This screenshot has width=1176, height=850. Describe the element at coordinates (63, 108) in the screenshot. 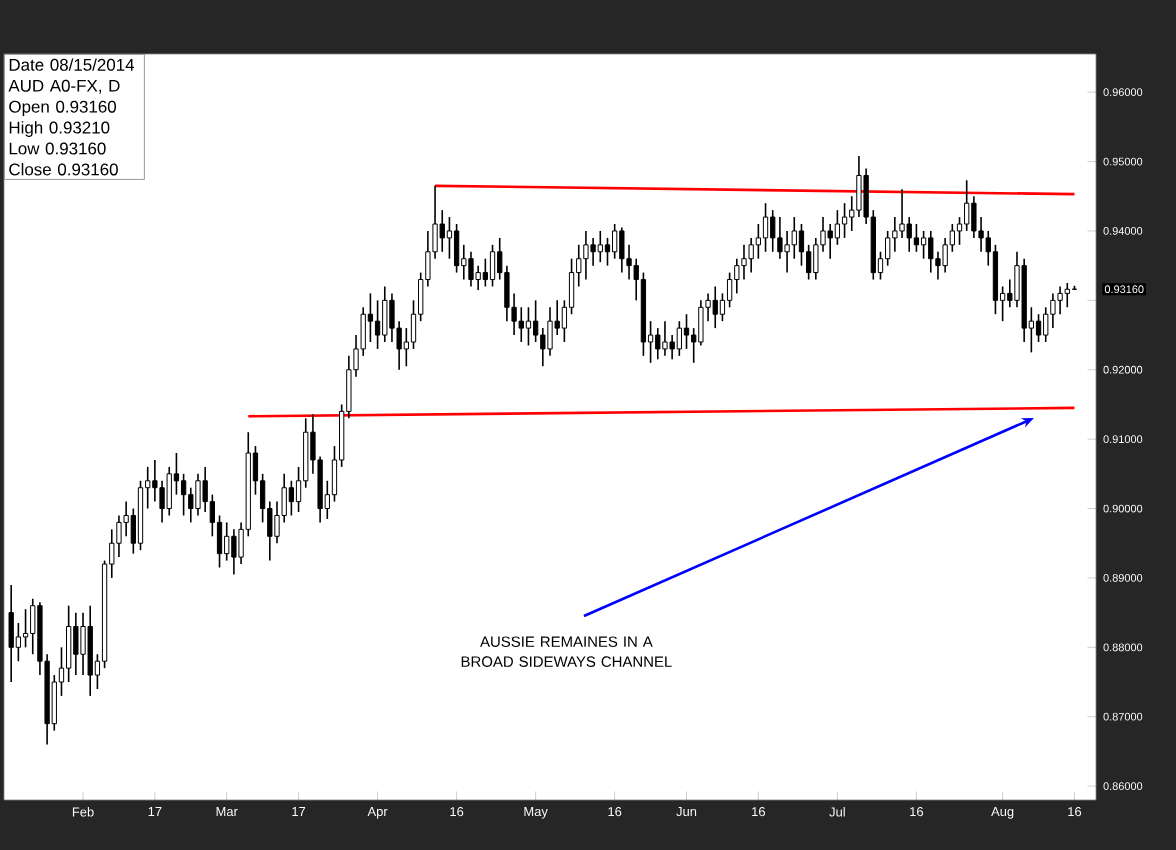

I see `annotation: Open 0.93160` at that location.